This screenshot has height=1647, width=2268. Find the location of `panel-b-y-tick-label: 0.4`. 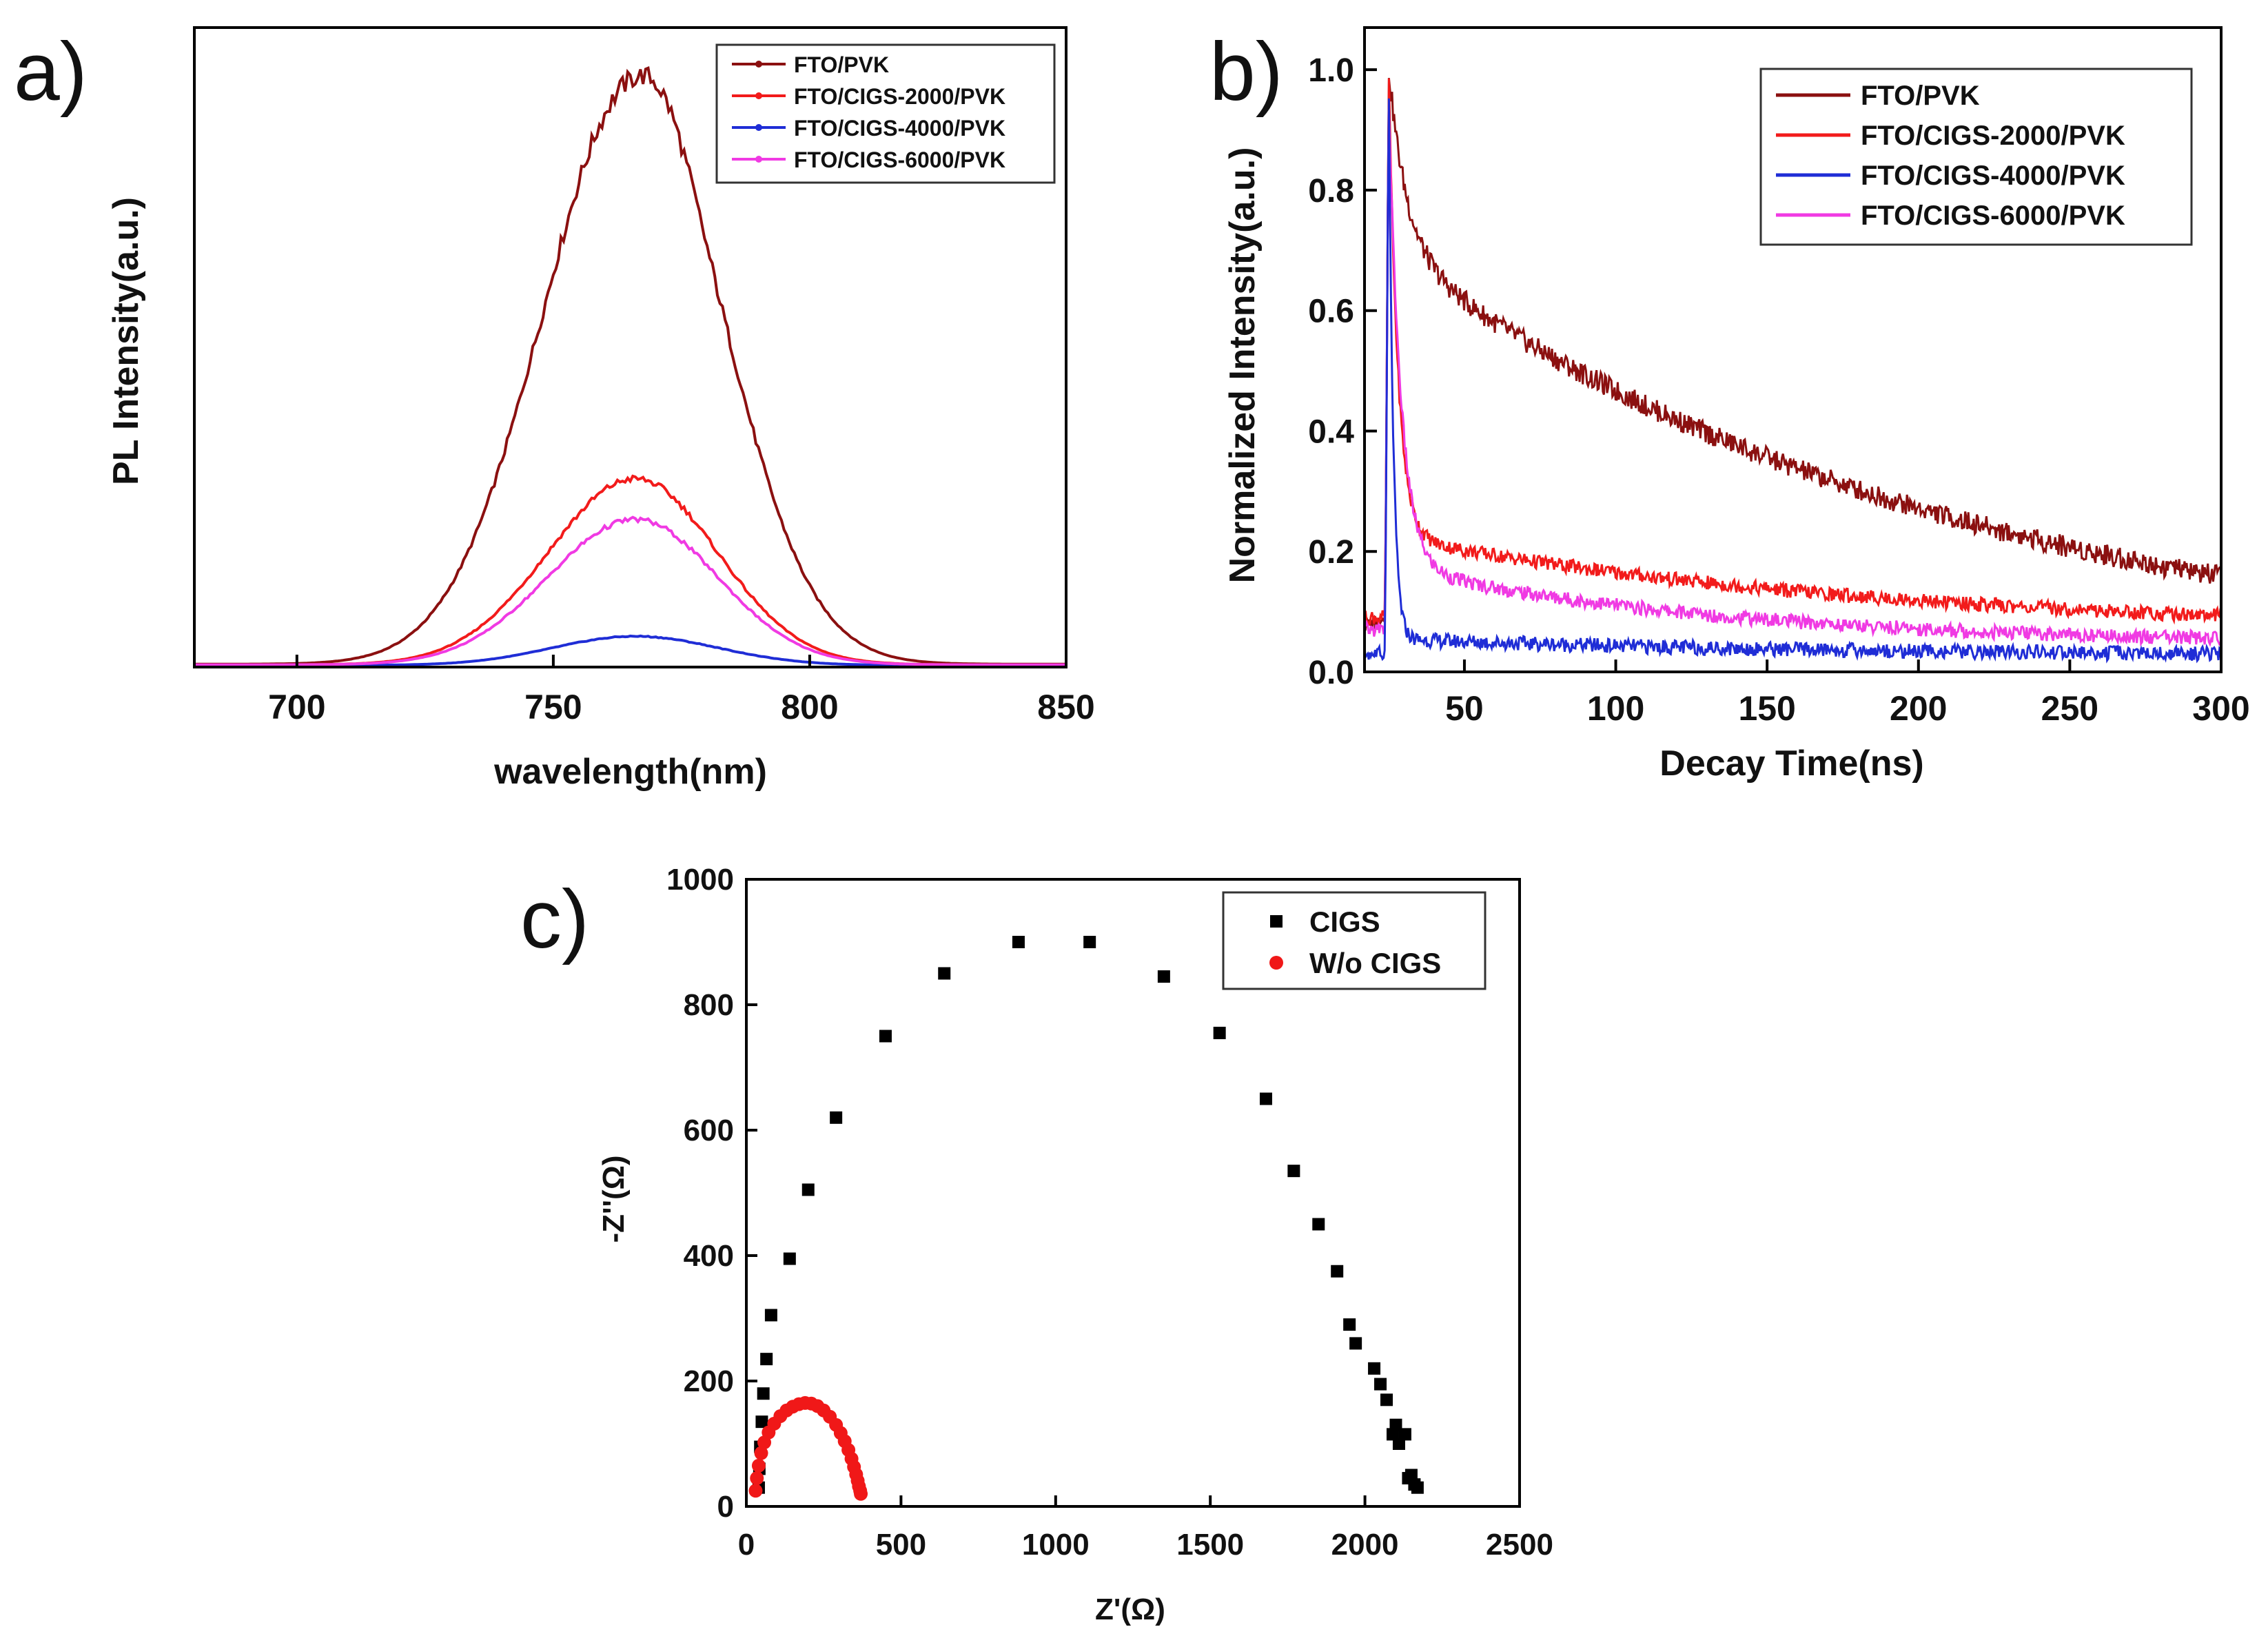

panel-b-y-tick-label: 0.4 is located at coordinates (1331, 431).